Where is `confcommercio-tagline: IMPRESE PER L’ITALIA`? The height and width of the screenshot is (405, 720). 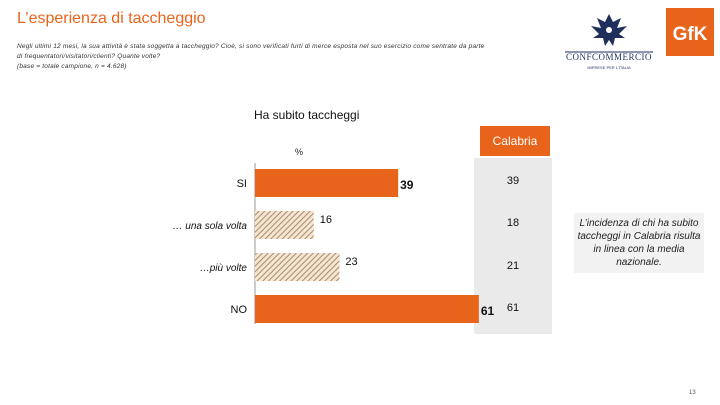
confcommercio-tagline: IMPRESE PER L’ITALIA is located at coordinates (609, 67).